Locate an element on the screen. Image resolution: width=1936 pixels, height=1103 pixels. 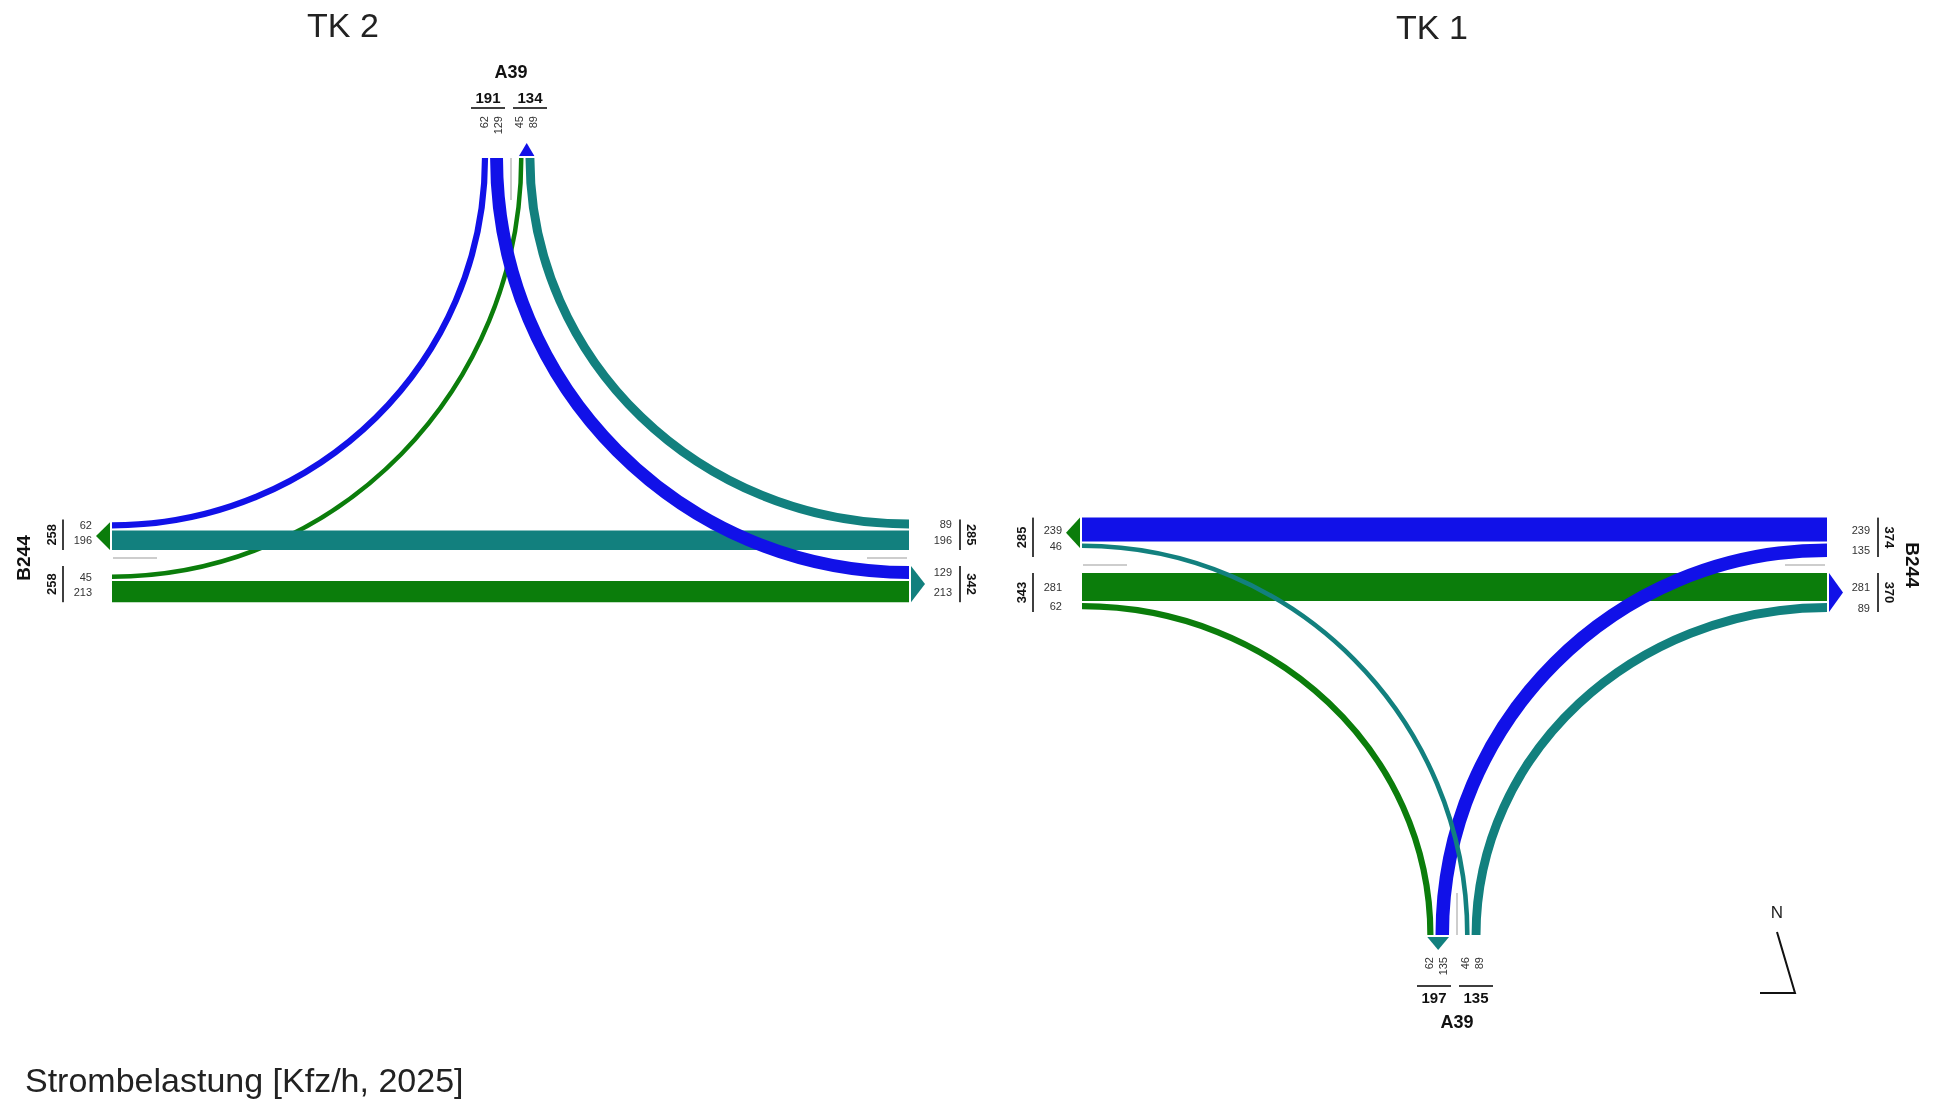
data-label: 45 is located at coordinates (518, 122).